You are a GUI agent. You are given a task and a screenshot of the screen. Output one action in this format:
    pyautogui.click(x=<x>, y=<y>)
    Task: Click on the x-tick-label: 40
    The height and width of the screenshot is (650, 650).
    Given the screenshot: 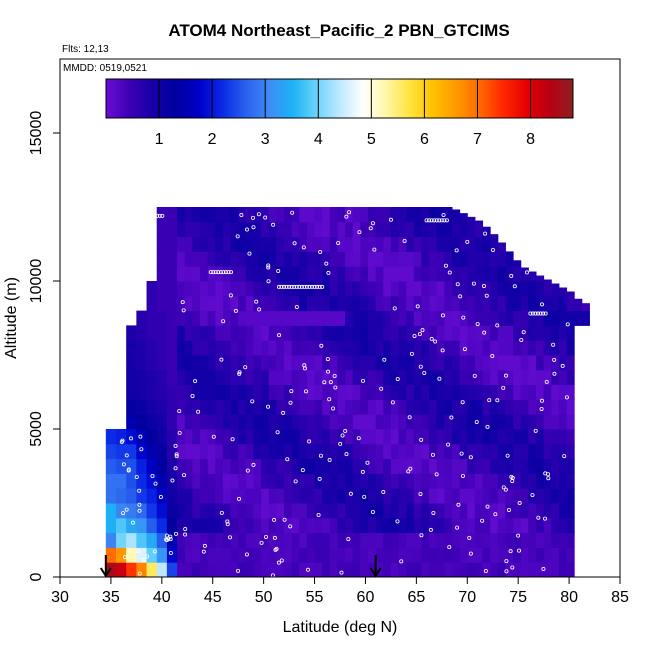 What is the action you would take?
    pyautogui.click(x=162, y=597)
    